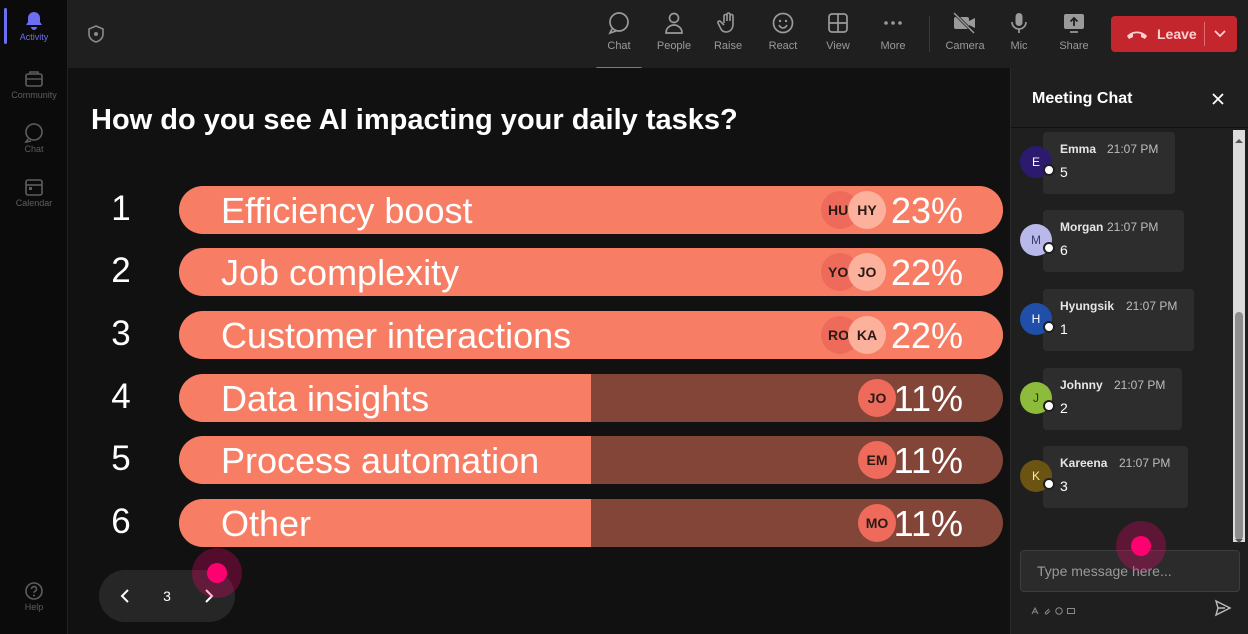 The image size is (1248, 634). Describe the element at coordinates (1037, 319) in the screenshot. I see `sender-avatar: H` at that location.